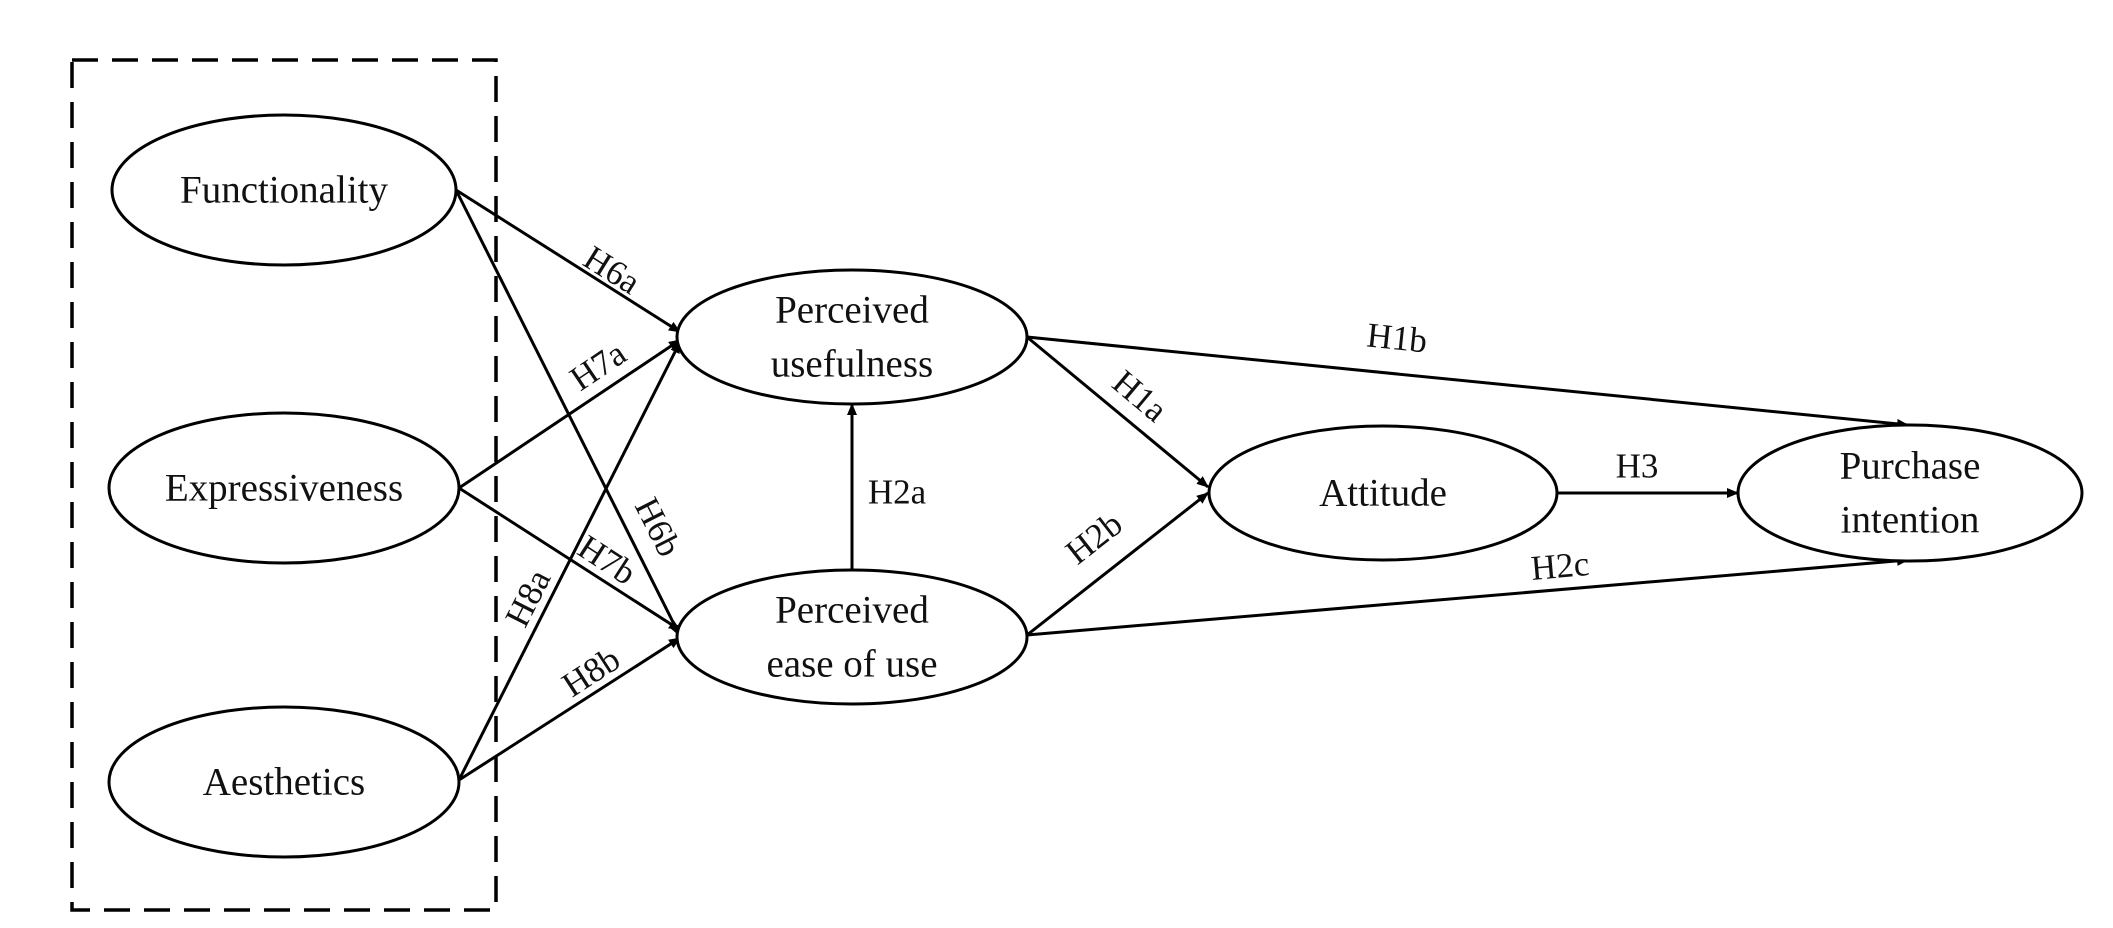 The image size is (2113, 928). I want to click on edge-h6b, so click(568, 413).